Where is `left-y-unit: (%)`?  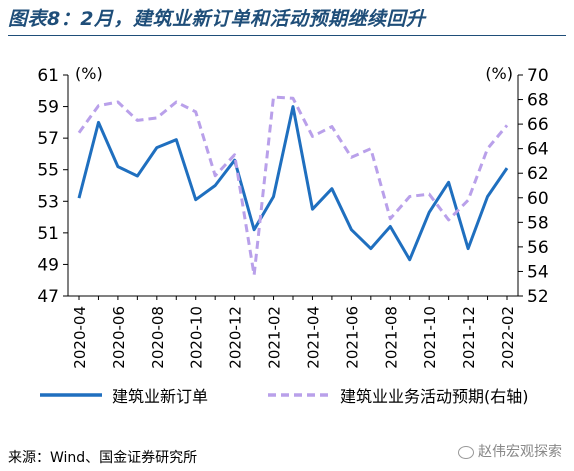
left-y-unit: (%) is located at coordinates (89, 73).